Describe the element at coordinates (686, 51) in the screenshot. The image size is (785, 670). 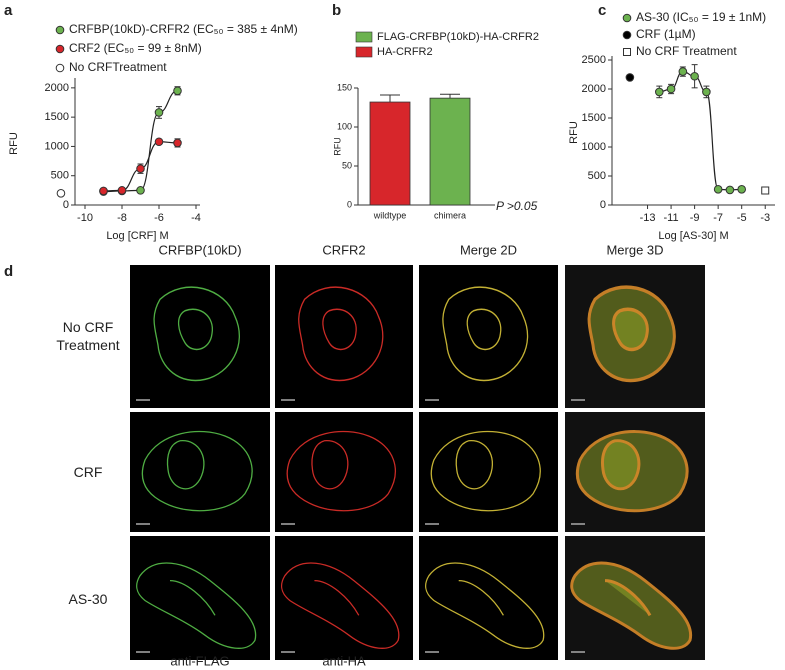
I see `legend-label: No CRF Treatment` at that location.